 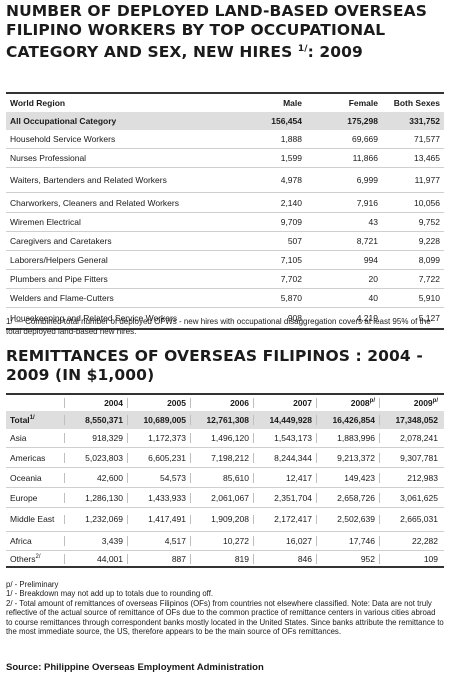 What do you see at coordinates (424, 121) in the screenshot?
I see `total-both: 331,752` at bounding box center [424, 121].